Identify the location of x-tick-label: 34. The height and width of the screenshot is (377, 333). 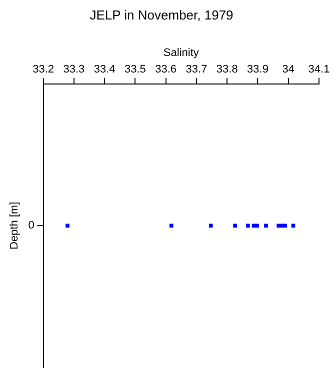
(288, 69).